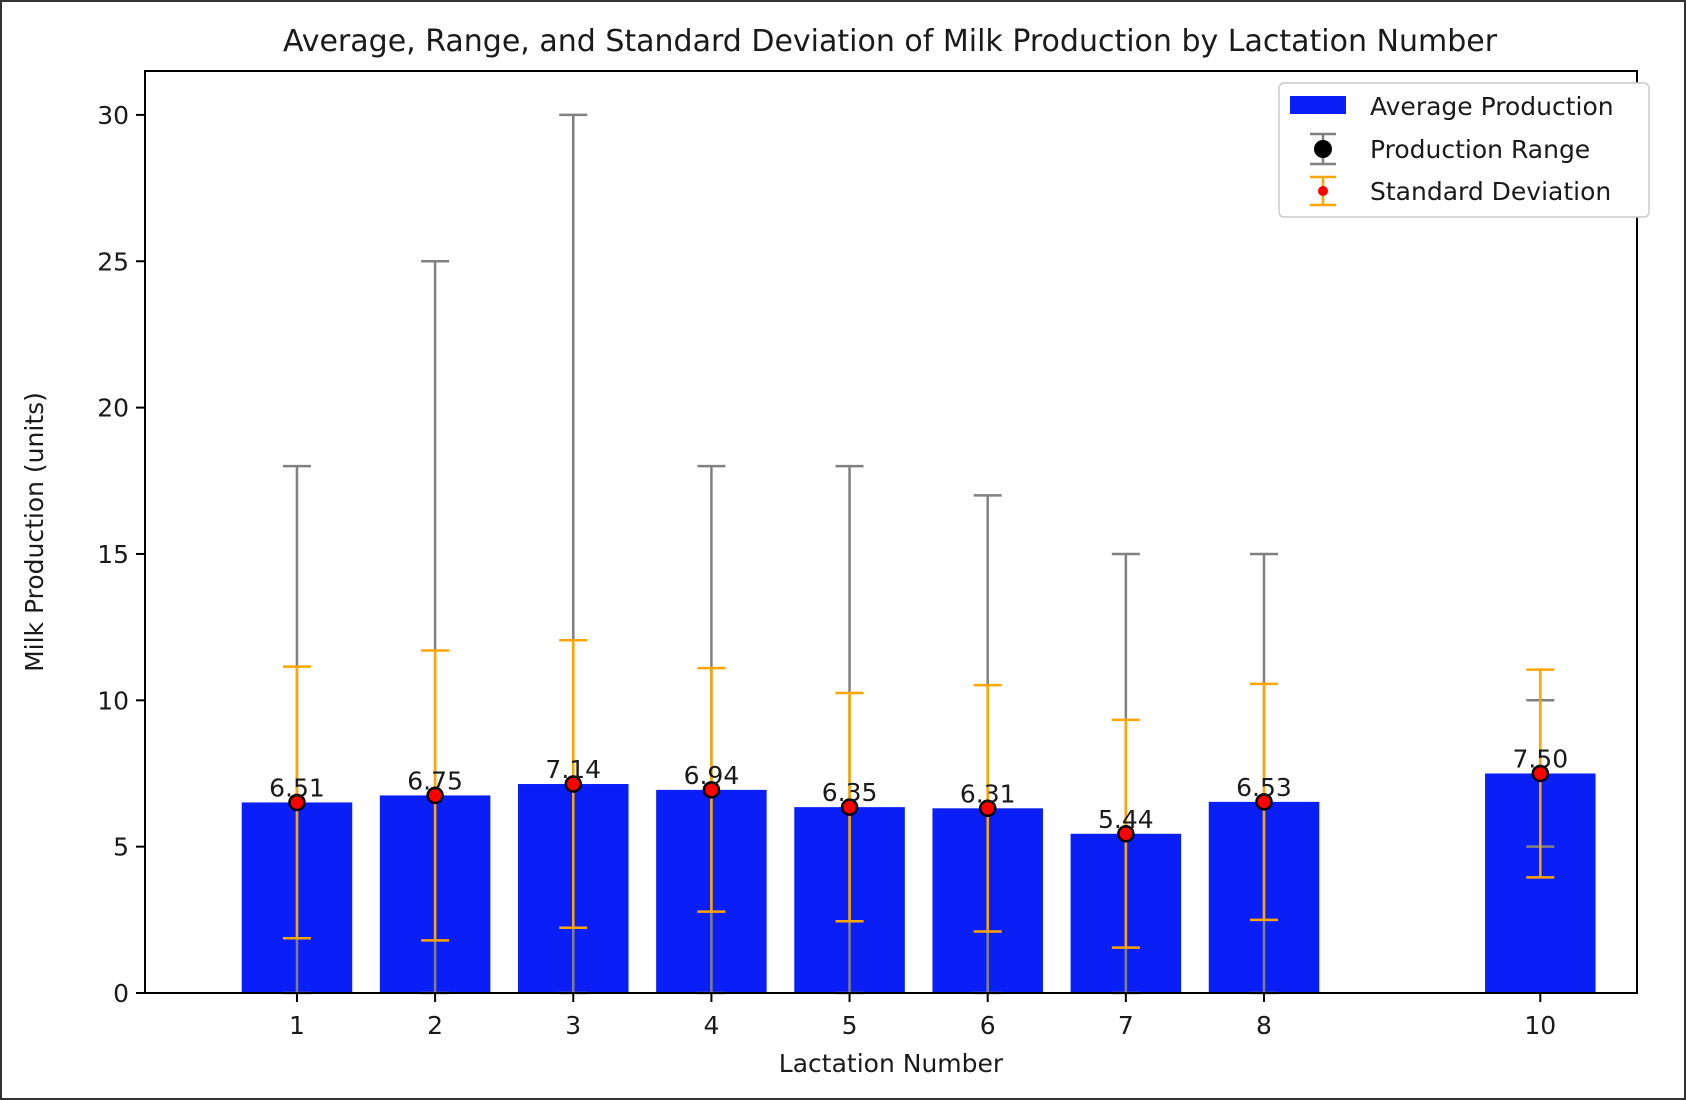 Image resolution: width=1686 pixels, height=1100 pixels. What do you see at coordinates (1264, 1025) in the screenshot?
I see `x-tick-label: 8` at bounding box center [1264, 1025].